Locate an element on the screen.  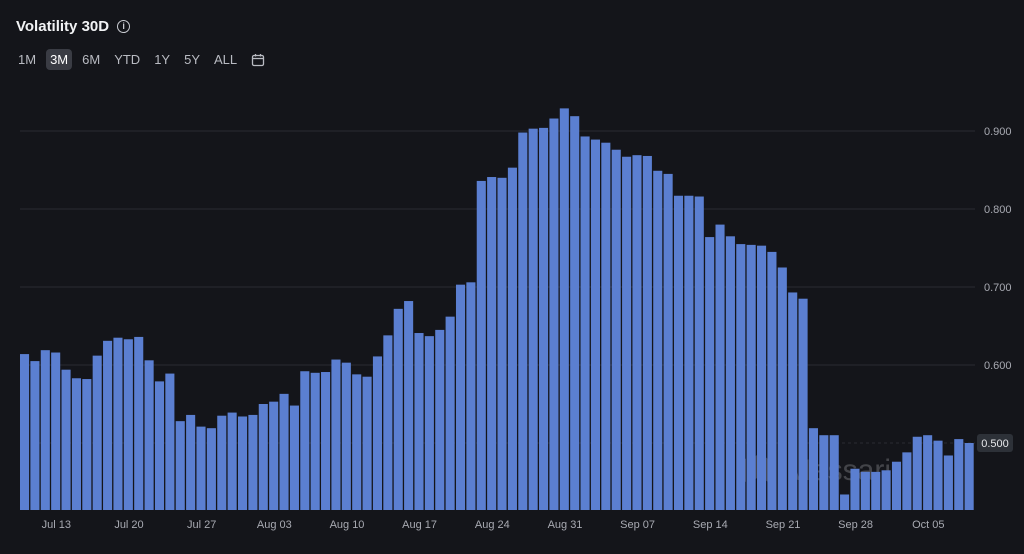
range-all: ALL is located at coordinates (226, 59).